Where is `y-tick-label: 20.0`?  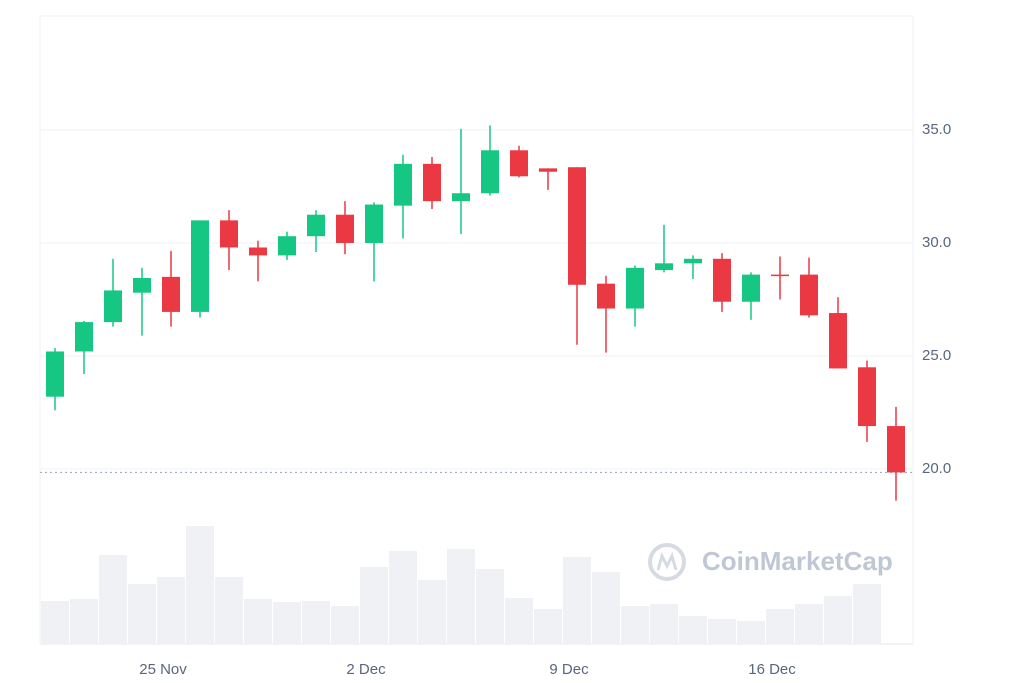
y-tick-label: 20.0 is located at coordinates (936, 468).